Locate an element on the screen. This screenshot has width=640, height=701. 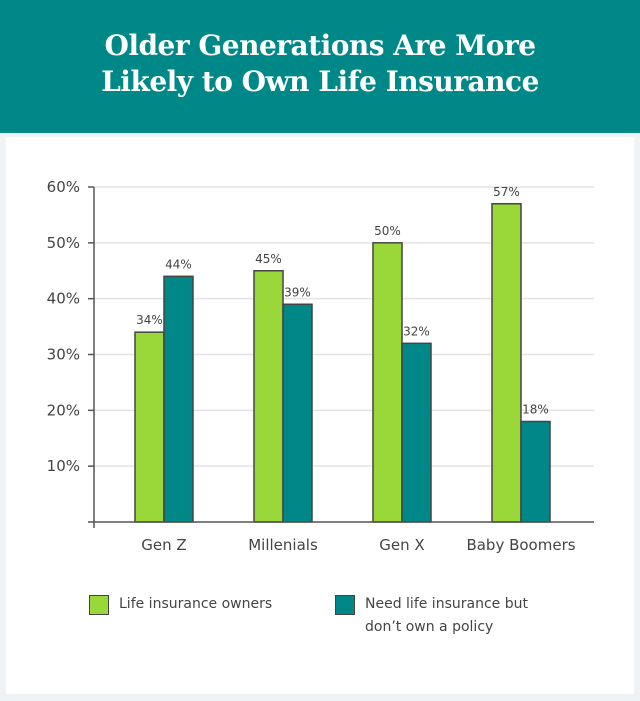
y-tick-label: 50% is located at coordinates (63, 243).